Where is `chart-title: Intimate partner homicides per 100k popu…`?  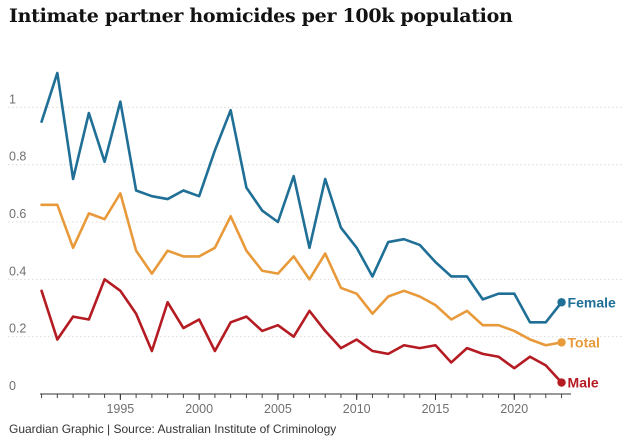
chart-title: Intimate partner homicides per 100k popu… is located at coordinates (261, 16).